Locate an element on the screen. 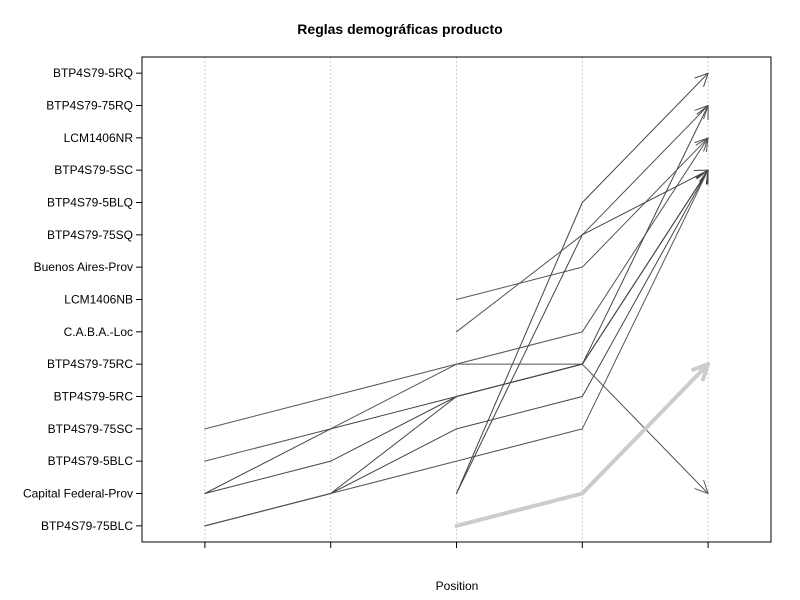 The width and height of the screenshot is (800, 600). y-tick-label: BTP4S79-5BLQ is located at coordinates (90, 203).